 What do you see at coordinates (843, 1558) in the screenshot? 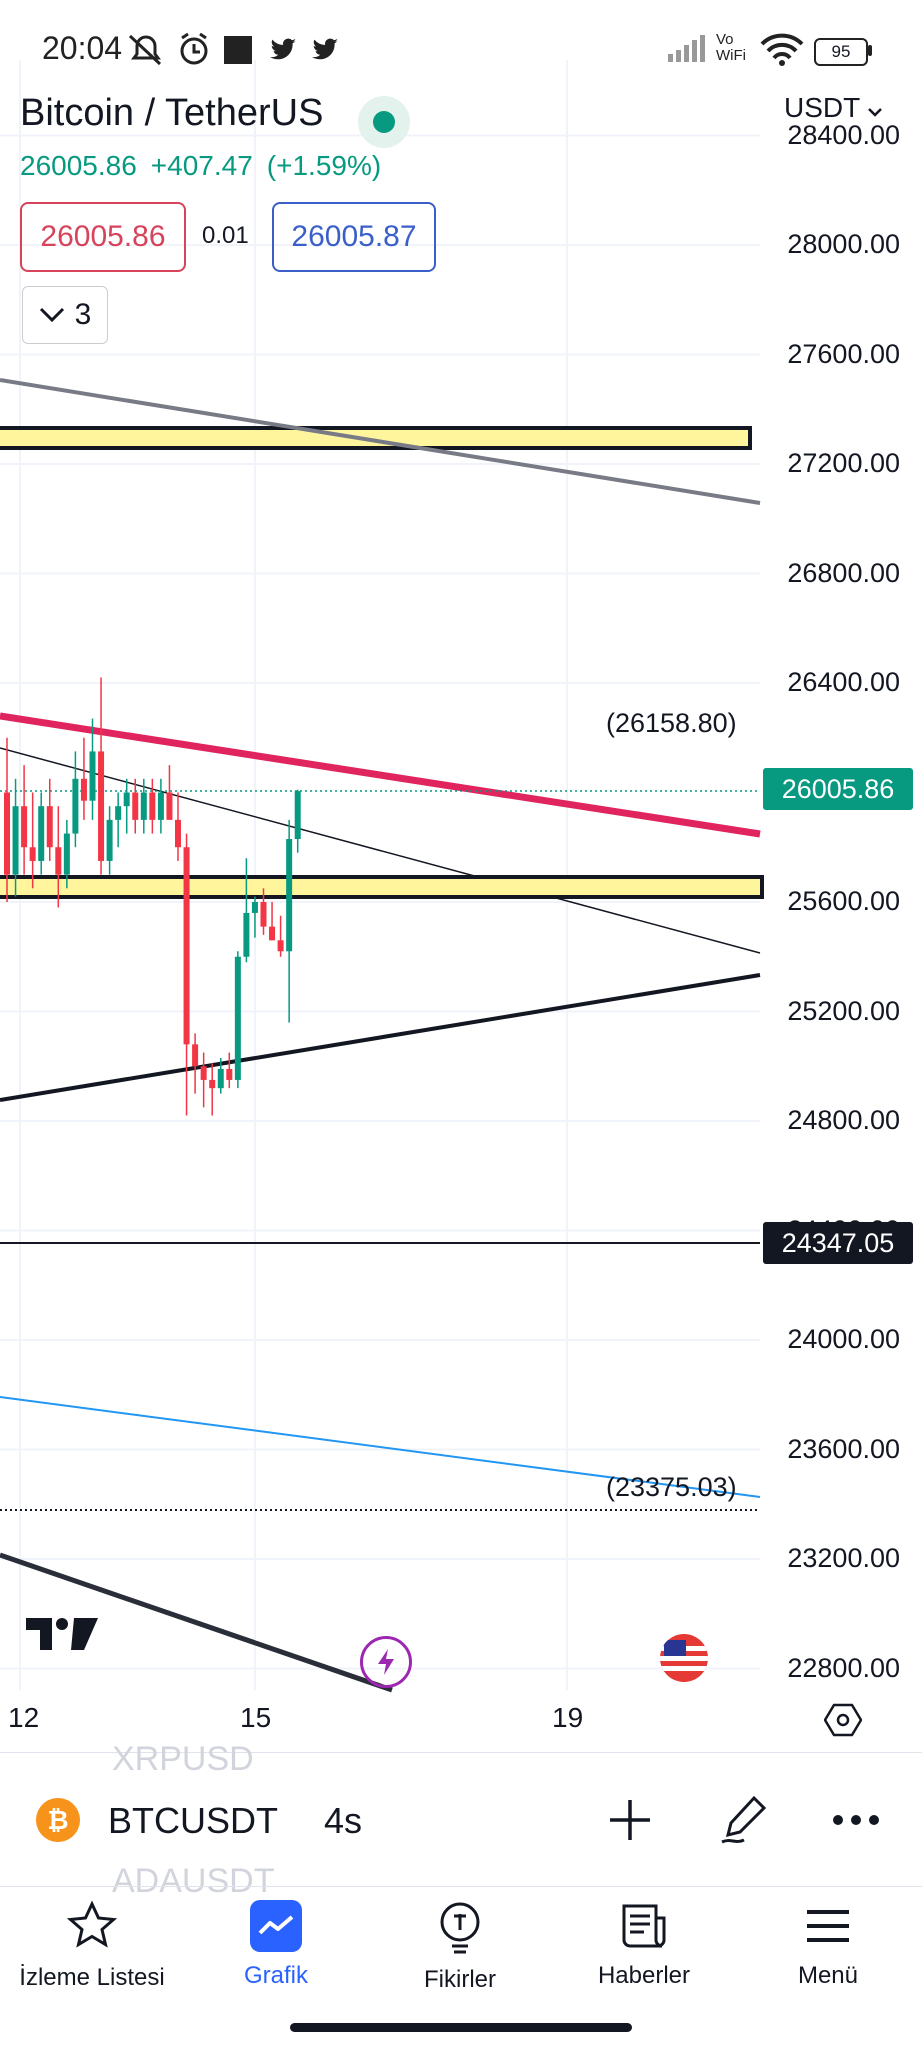
I see `price-axis-label: 23200.00` at bounding box center [843, 1558].